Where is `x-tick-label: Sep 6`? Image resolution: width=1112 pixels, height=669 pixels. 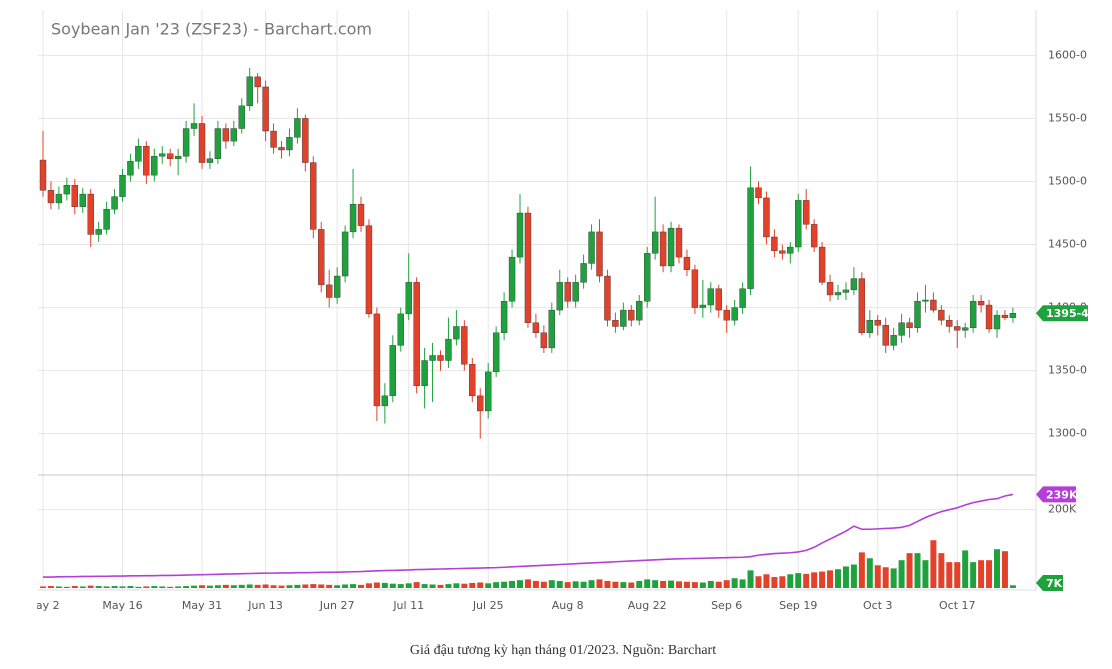 x-tick-label: Sep 6 is located at coordinates (726, 605).